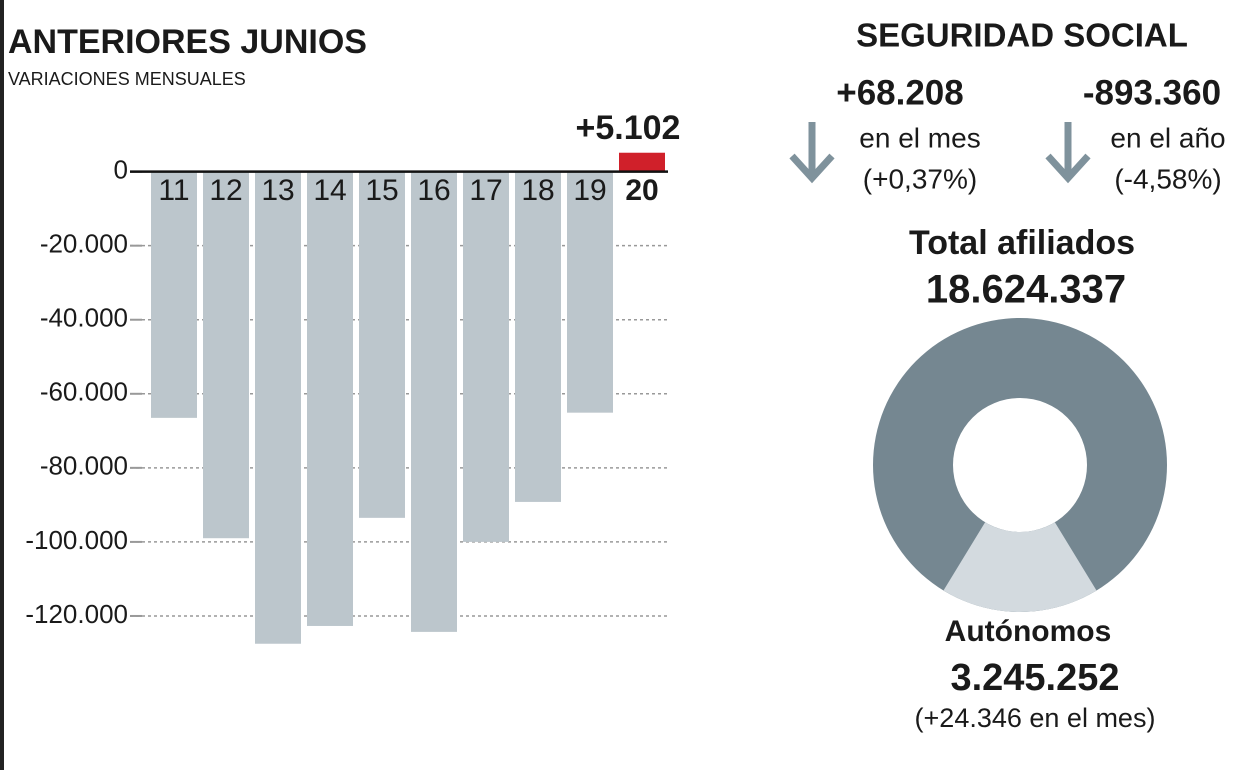 This screenshot has width=1248, height=770. What do you see at coordinates (919, 137) in the screenshot?
I see `stat-label: en el mes` at bounding box center [919, 137].